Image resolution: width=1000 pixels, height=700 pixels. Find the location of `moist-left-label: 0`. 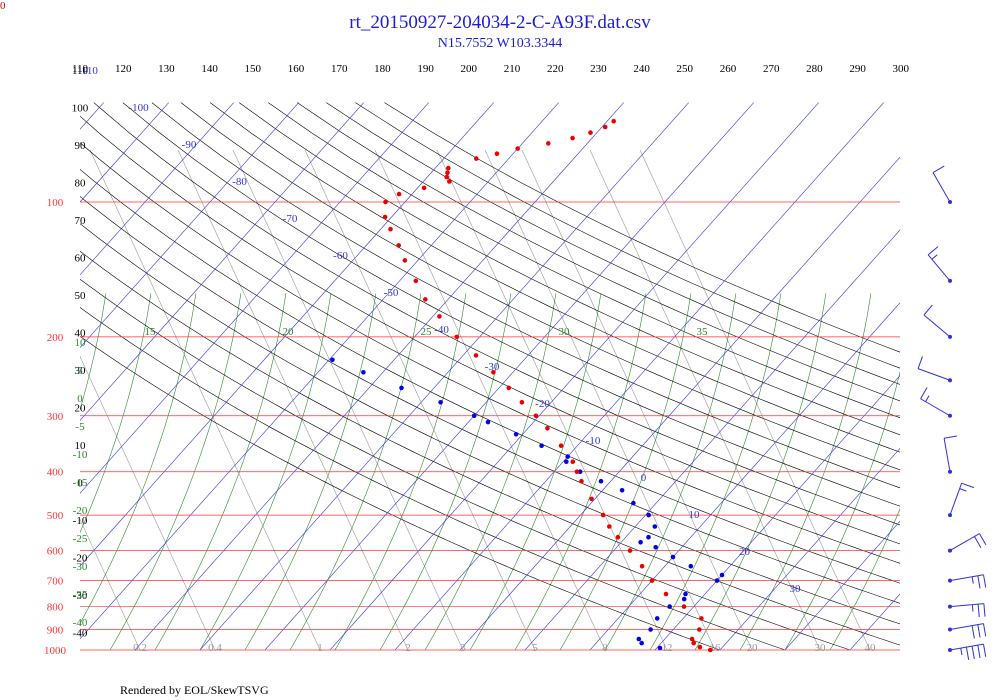

moist-left-label: 0 is located at coordinates (80, 399).